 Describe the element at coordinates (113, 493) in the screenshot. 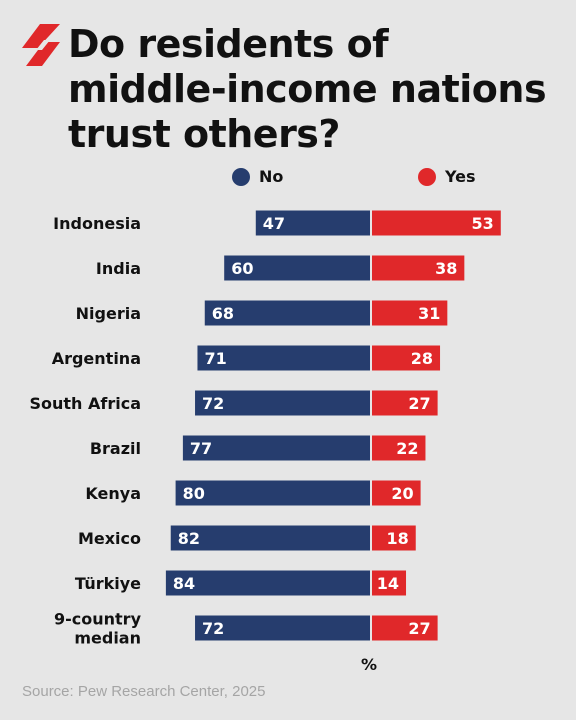

I see `category-label-kenya: Kenya` at that location.